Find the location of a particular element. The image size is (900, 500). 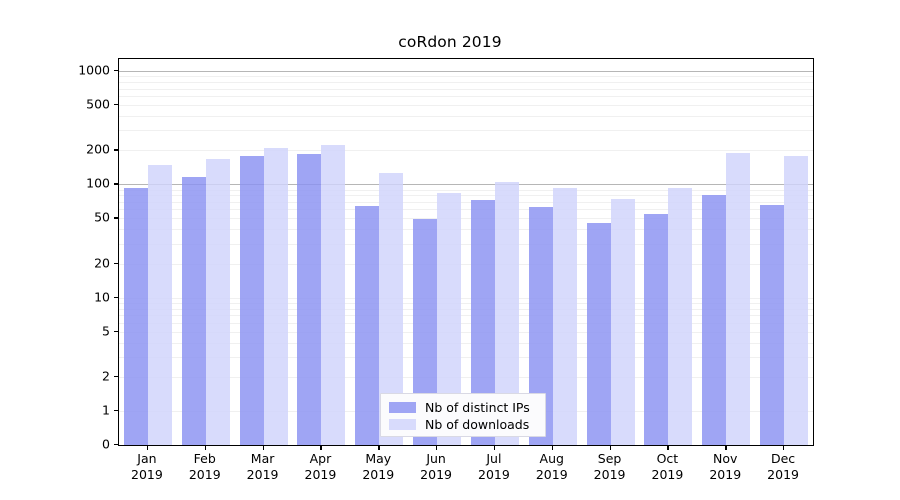

chart-legend: Nb of distinct IPs Nb of downloads is located at coordinates (463, 415).